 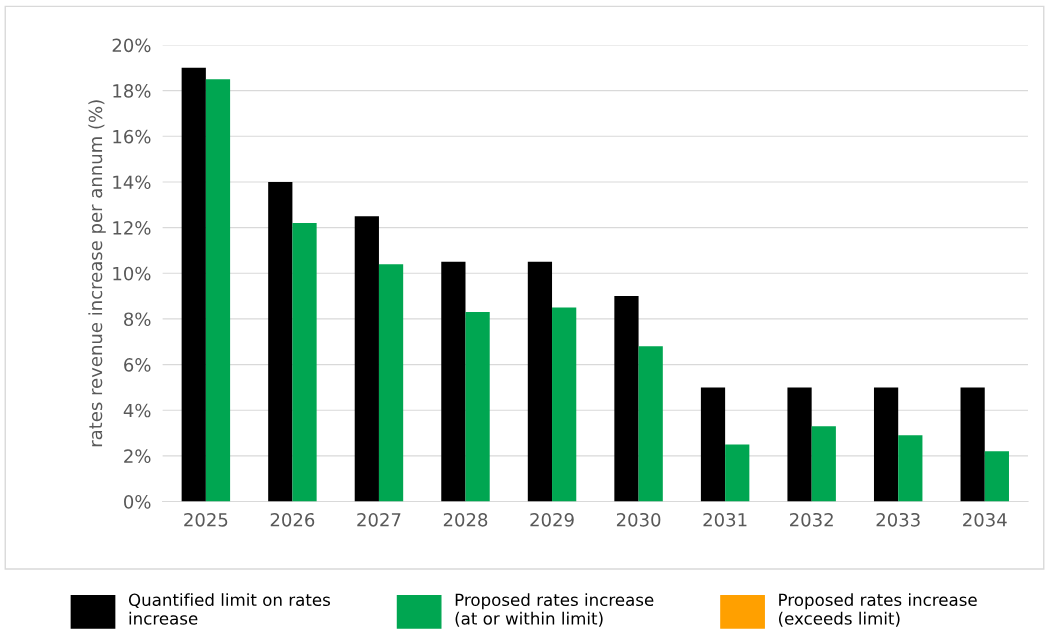 What do you see at coordinates (132, 273) in the screenshot?
I see `y-tick-label: 10%` at bounding box center [132, 273].